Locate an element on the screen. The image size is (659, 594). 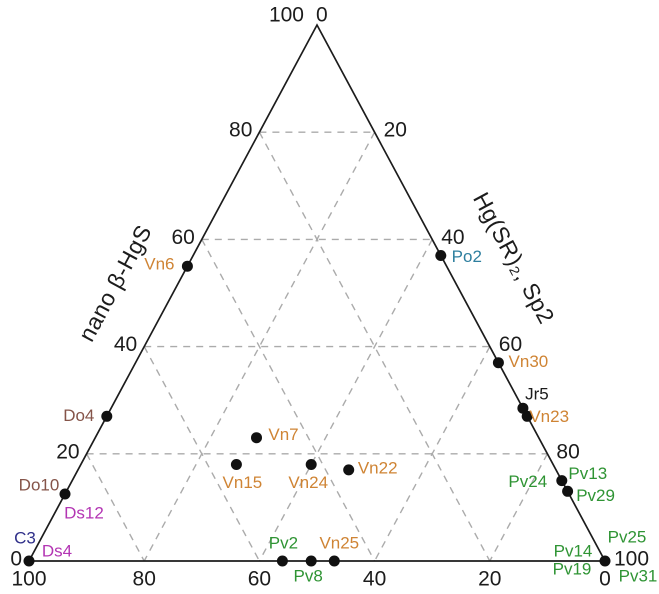
point-label-Vn30: Vn30 is located at coordinates (529, 361).